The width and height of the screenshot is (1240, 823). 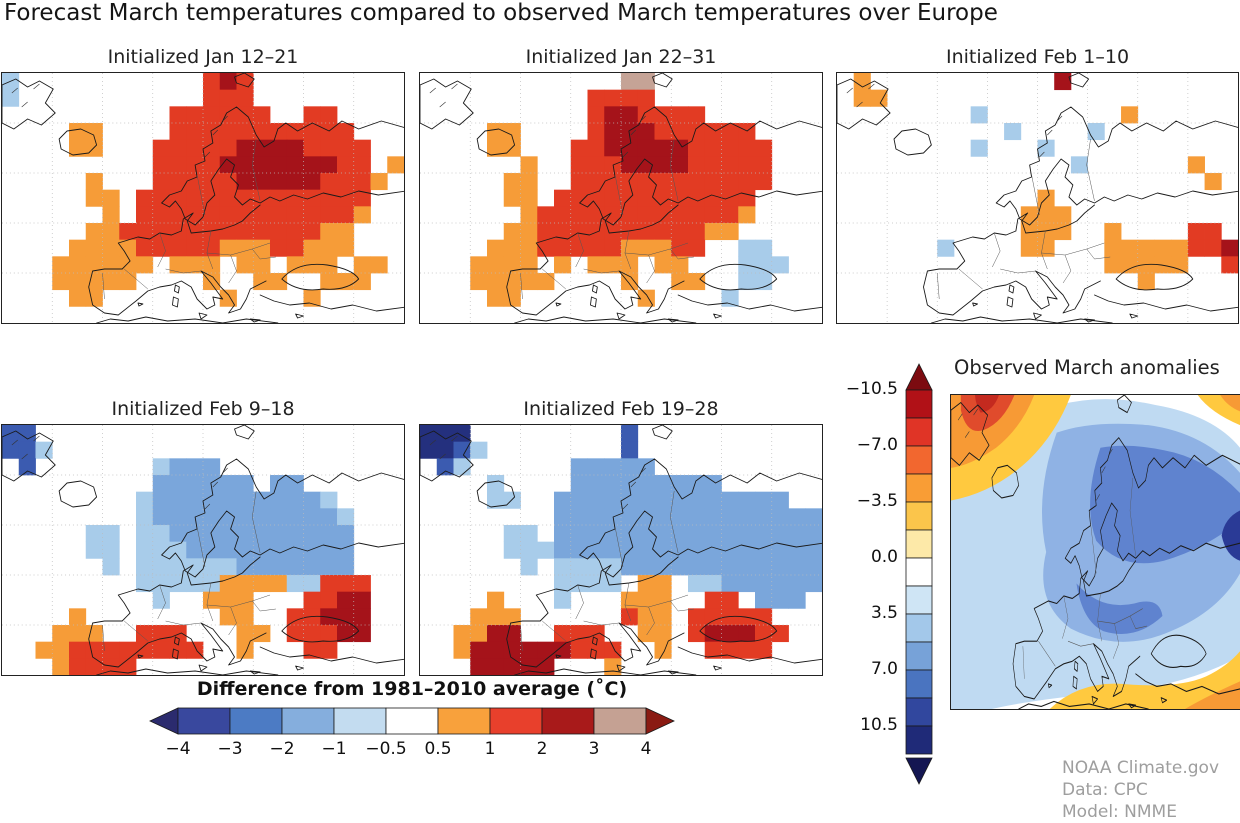 I want to click on panel-title: Initialized Feb 19–28, so click(x=621, y=409).